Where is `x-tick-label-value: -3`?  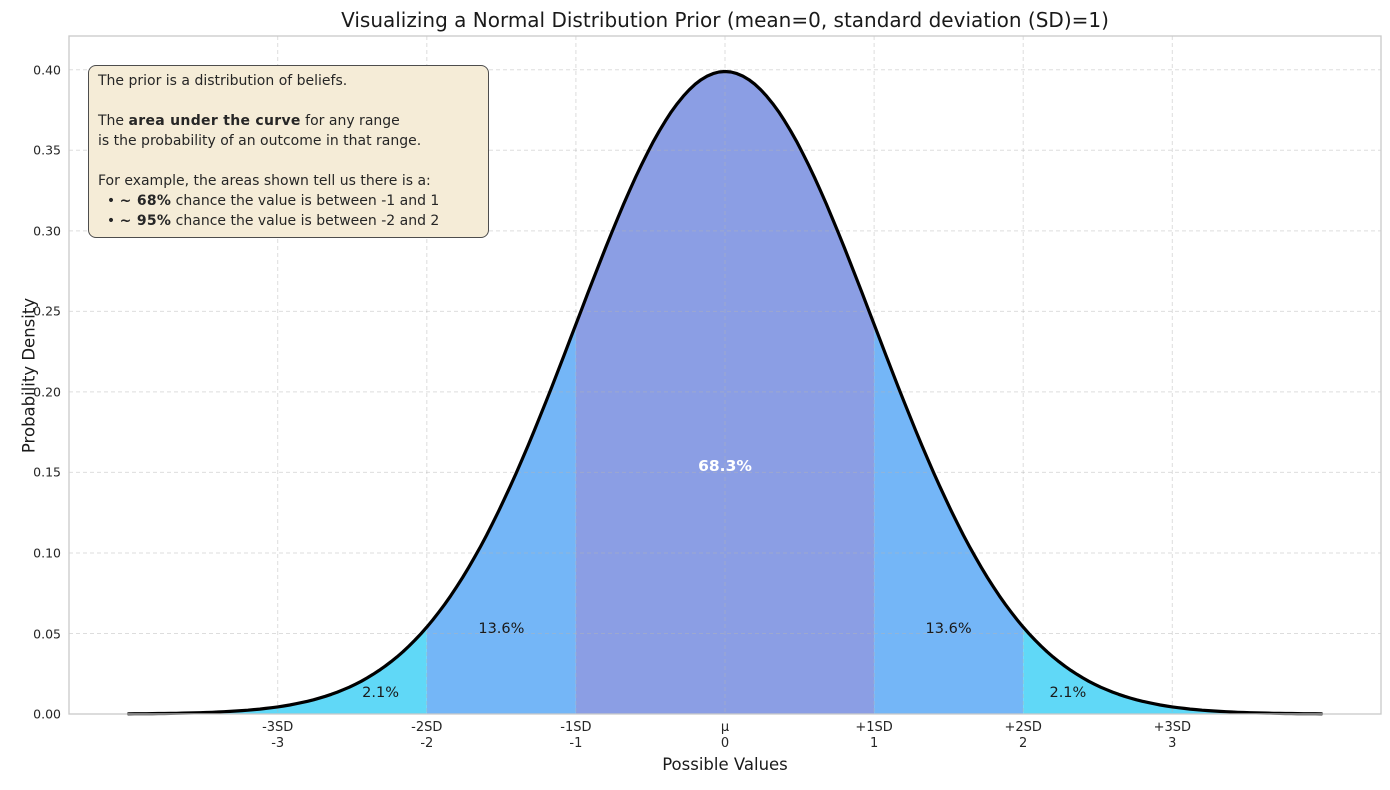
x-tick-label-value: -3 is located at coordinates (278, 743).